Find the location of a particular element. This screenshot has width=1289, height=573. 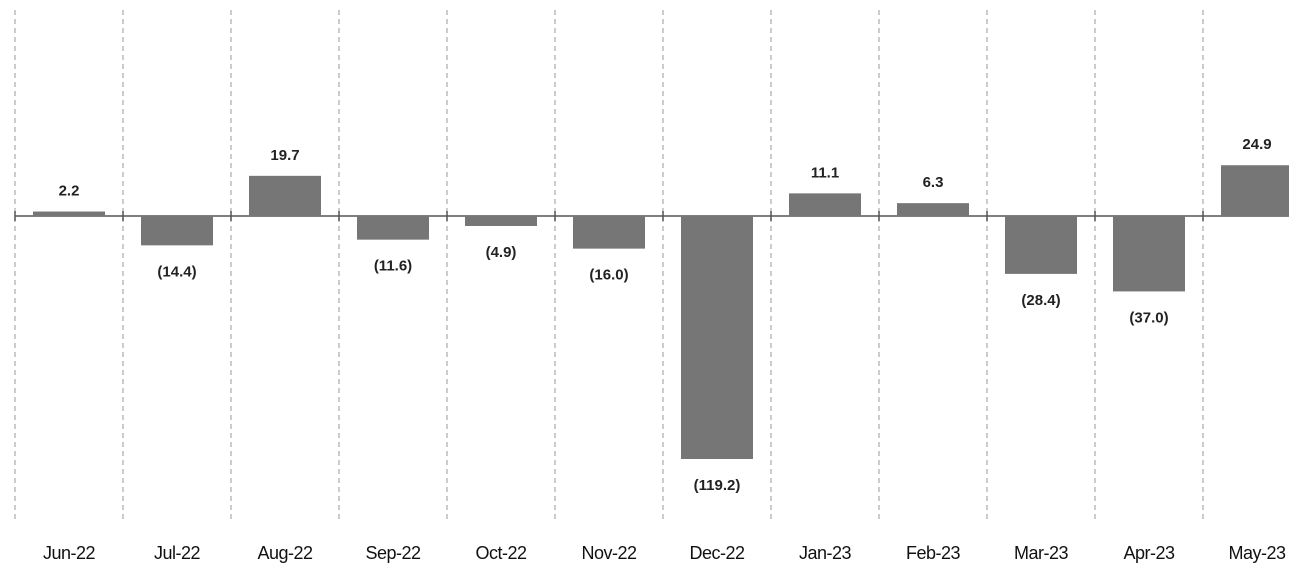

value-label: (14.4) is located at coordinates (176, 271).